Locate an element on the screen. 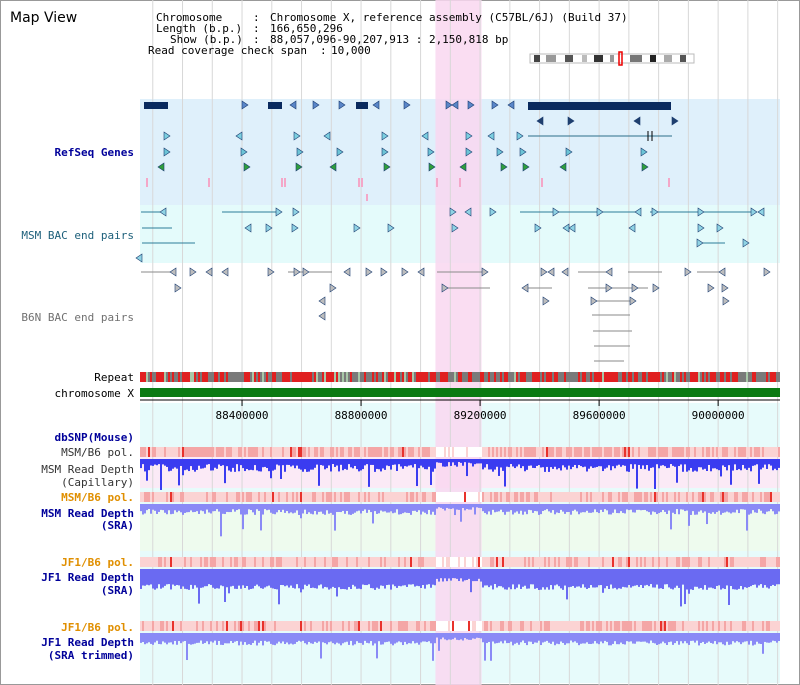 This screenshot has width=800, height=685. jf1-pol-trim-label: JF1/B6 pol. is located at coordinates (97, 627).